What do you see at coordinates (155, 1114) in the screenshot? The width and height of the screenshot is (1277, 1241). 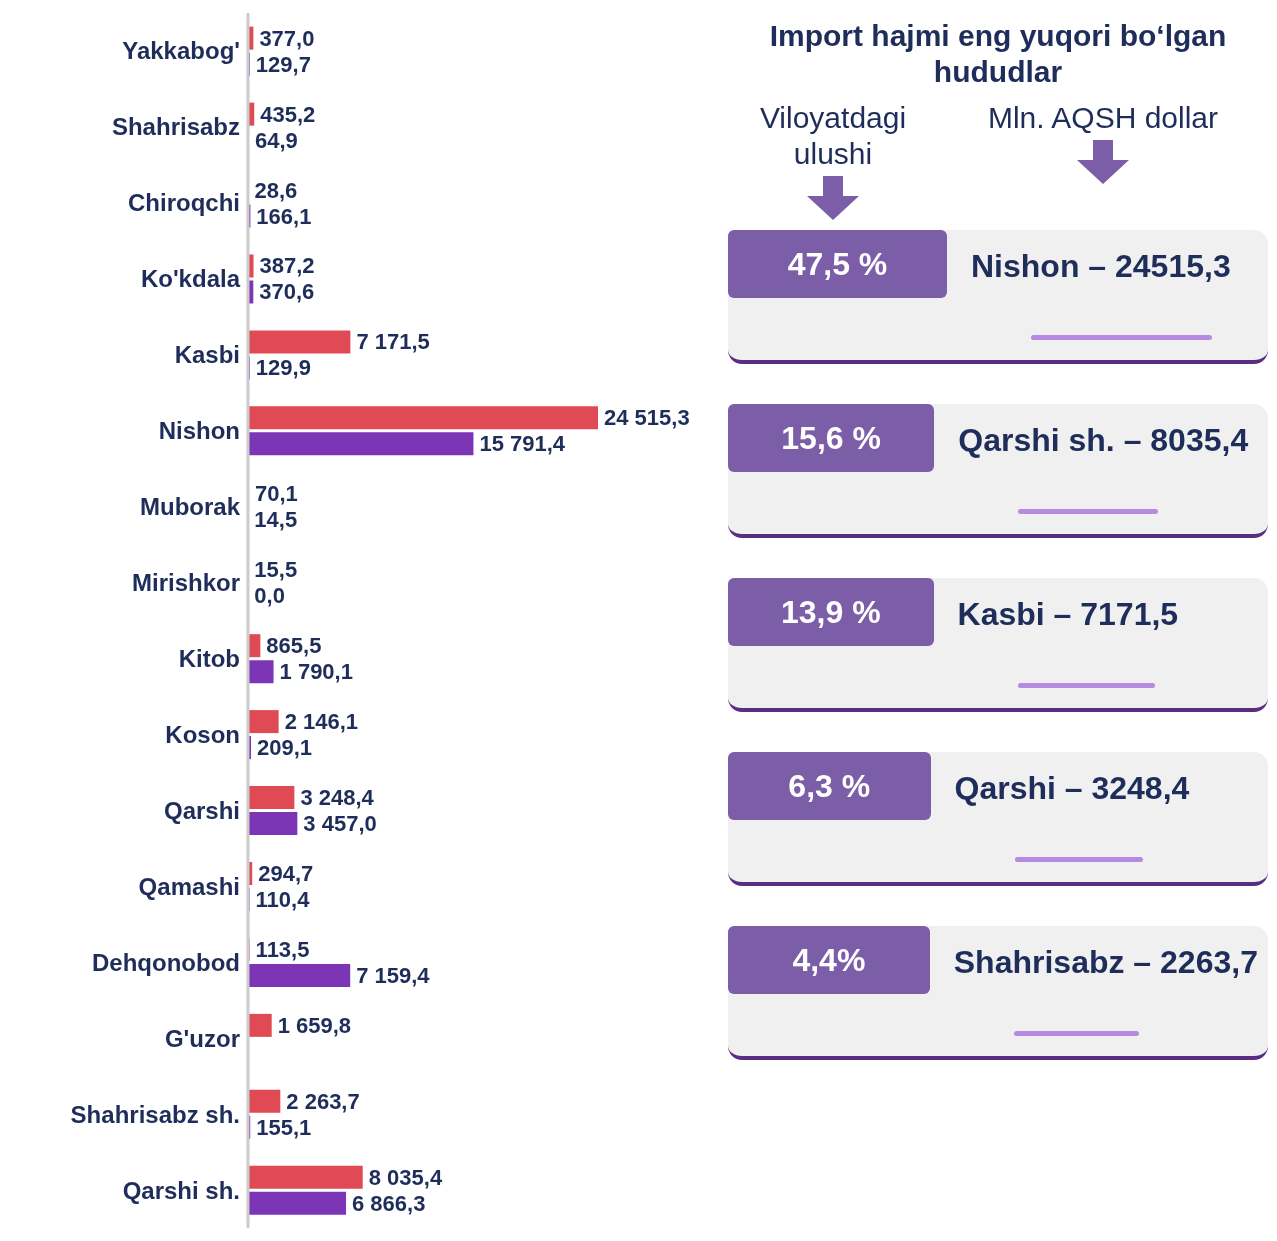 I see `y-tick-label: Shahrisabz sh.` at bounding box center [155, 1114].